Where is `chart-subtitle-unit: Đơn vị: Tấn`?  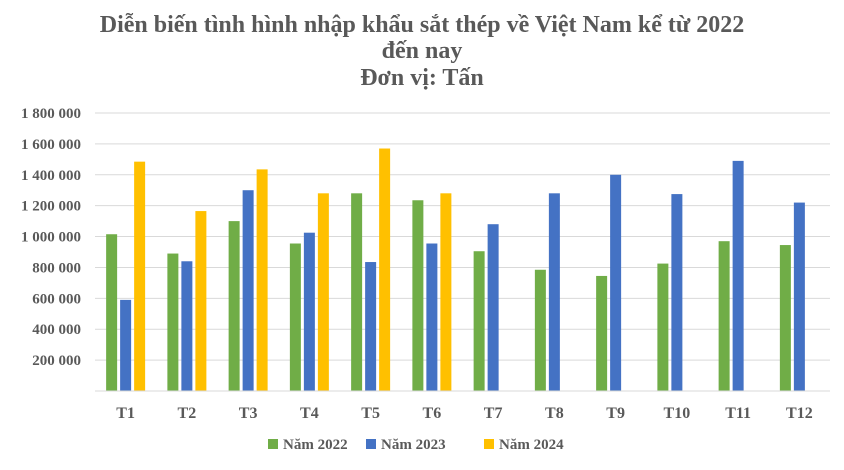
chart-subtitle-unit: Đơn vị: Tấn is located at coordinates (422, 78).